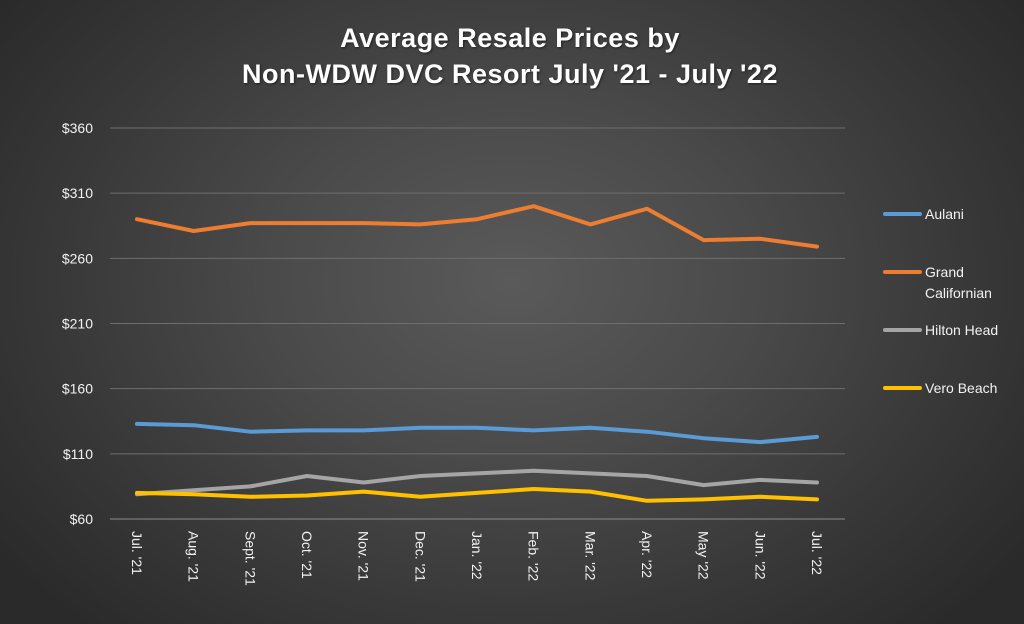 This screenshot has width=1024, height=624. What do you see at coordinates (364, 556) in the screenshot?
I see `x-tick-label: Nov. '21` at bounding box center [364, 556].